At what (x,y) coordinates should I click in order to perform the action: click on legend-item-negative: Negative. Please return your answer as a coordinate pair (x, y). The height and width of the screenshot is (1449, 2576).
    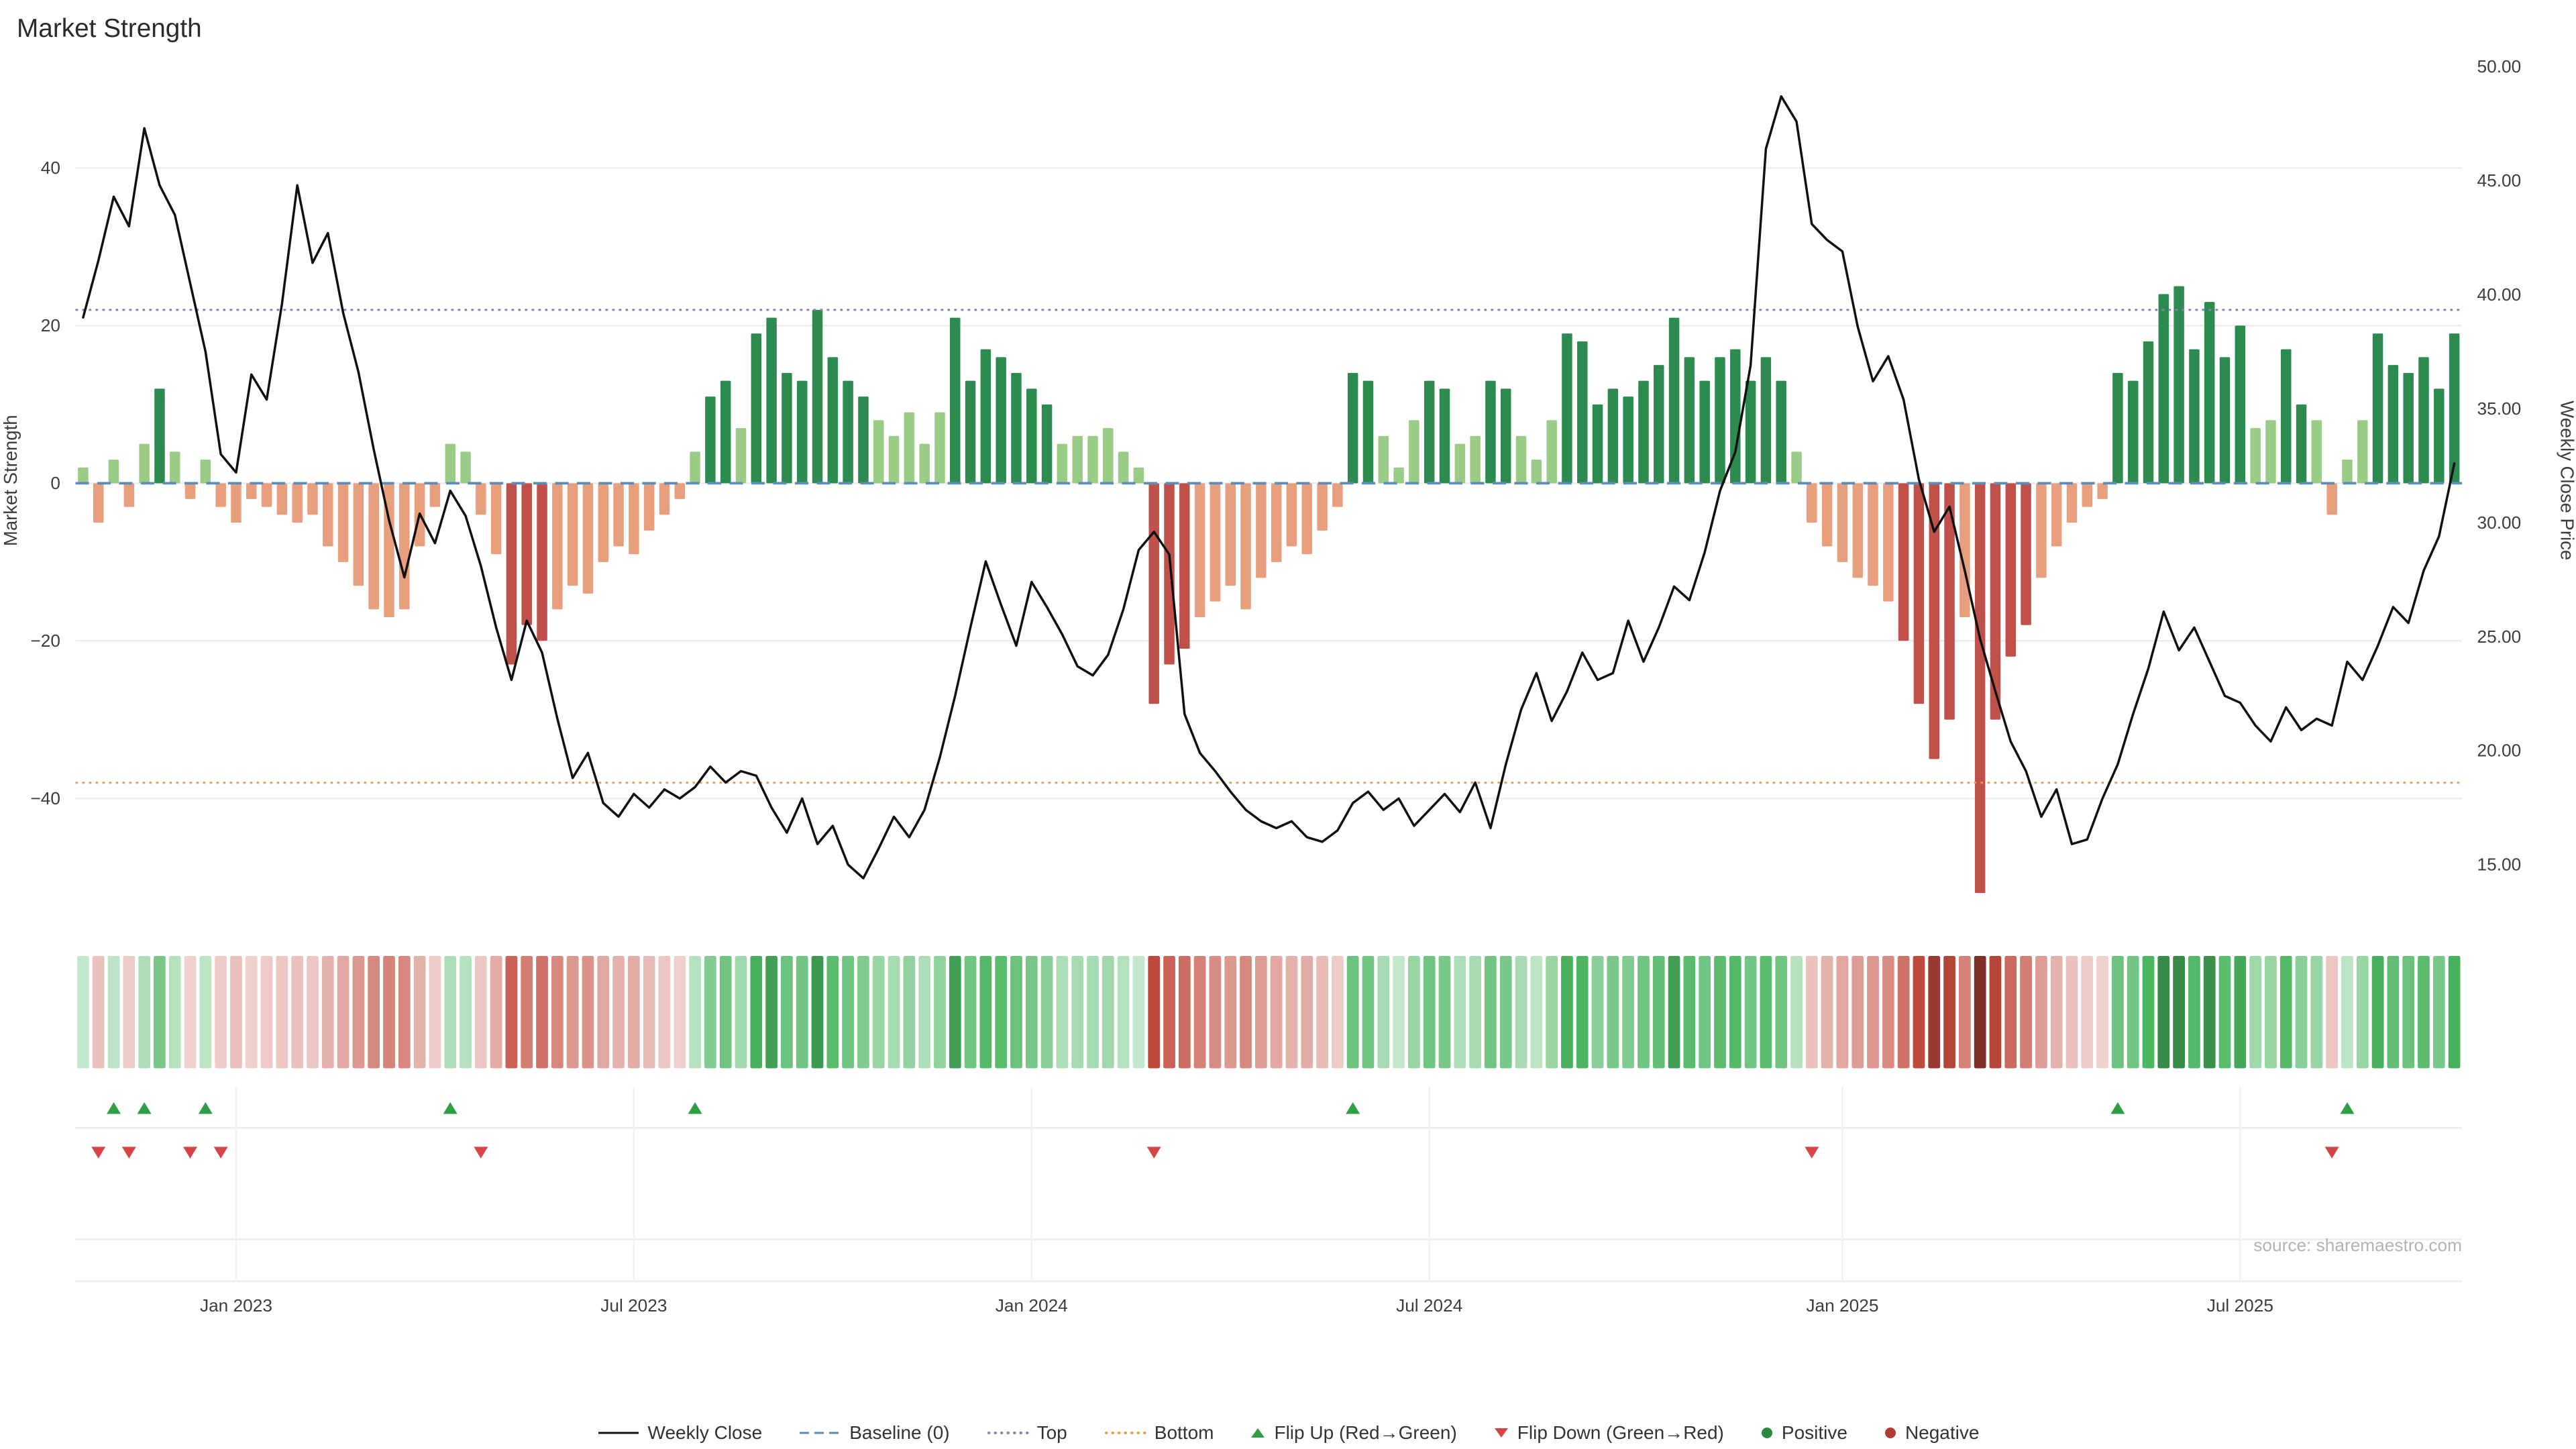
    Looking at the image, I should click on (1931, 1433).